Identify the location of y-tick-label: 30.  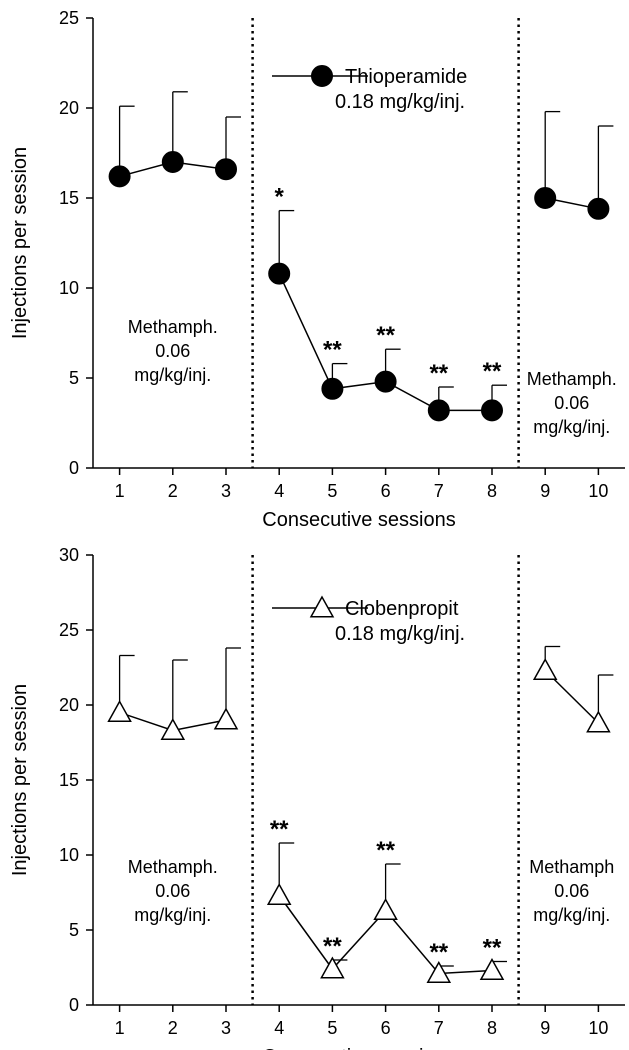
(69, 555).